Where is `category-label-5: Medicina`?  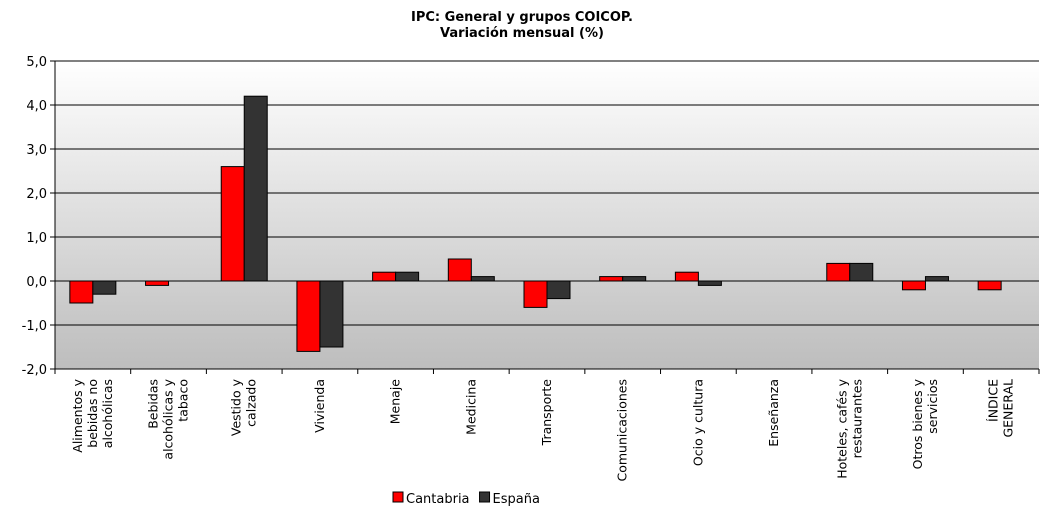
category-label-5: Medicina is located at coordinates (470, 407).